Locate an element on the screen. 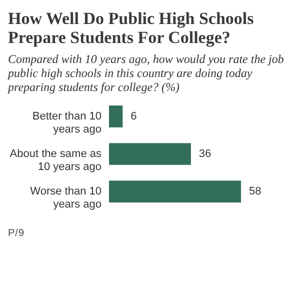 This screenshot has width=298, height=285. data-label: 36 is located at coordinates (205, 154).